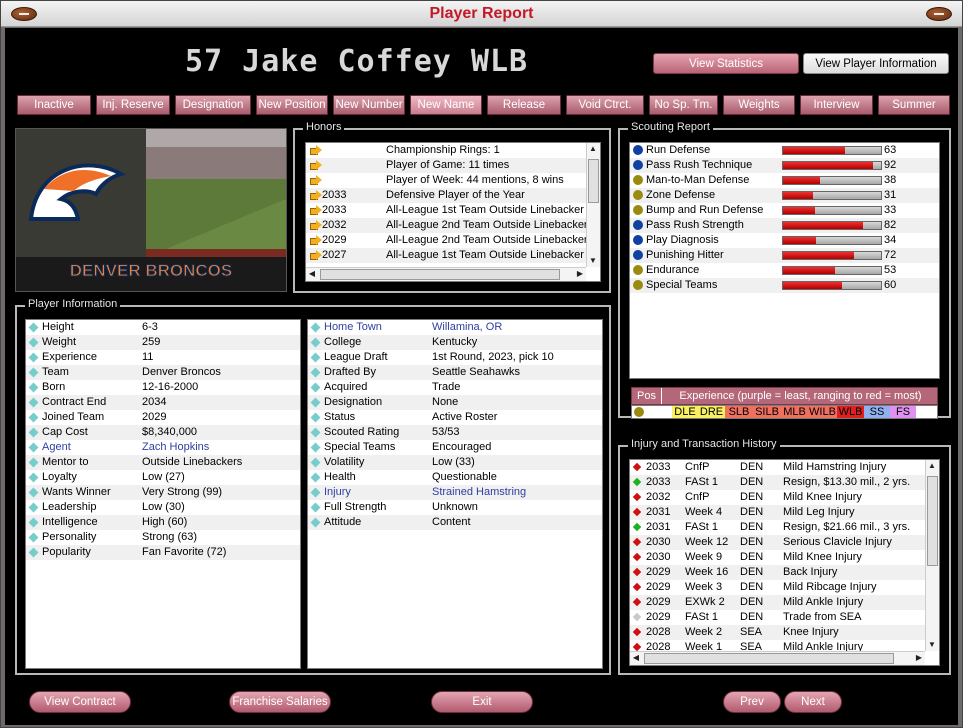 Image resolution: width=963 pixels, height=728 pixels. I want to click on history-row: 2033 FASt 1 DEN Resign, $13.30 mil., 2 yrs., so click(778, 482).